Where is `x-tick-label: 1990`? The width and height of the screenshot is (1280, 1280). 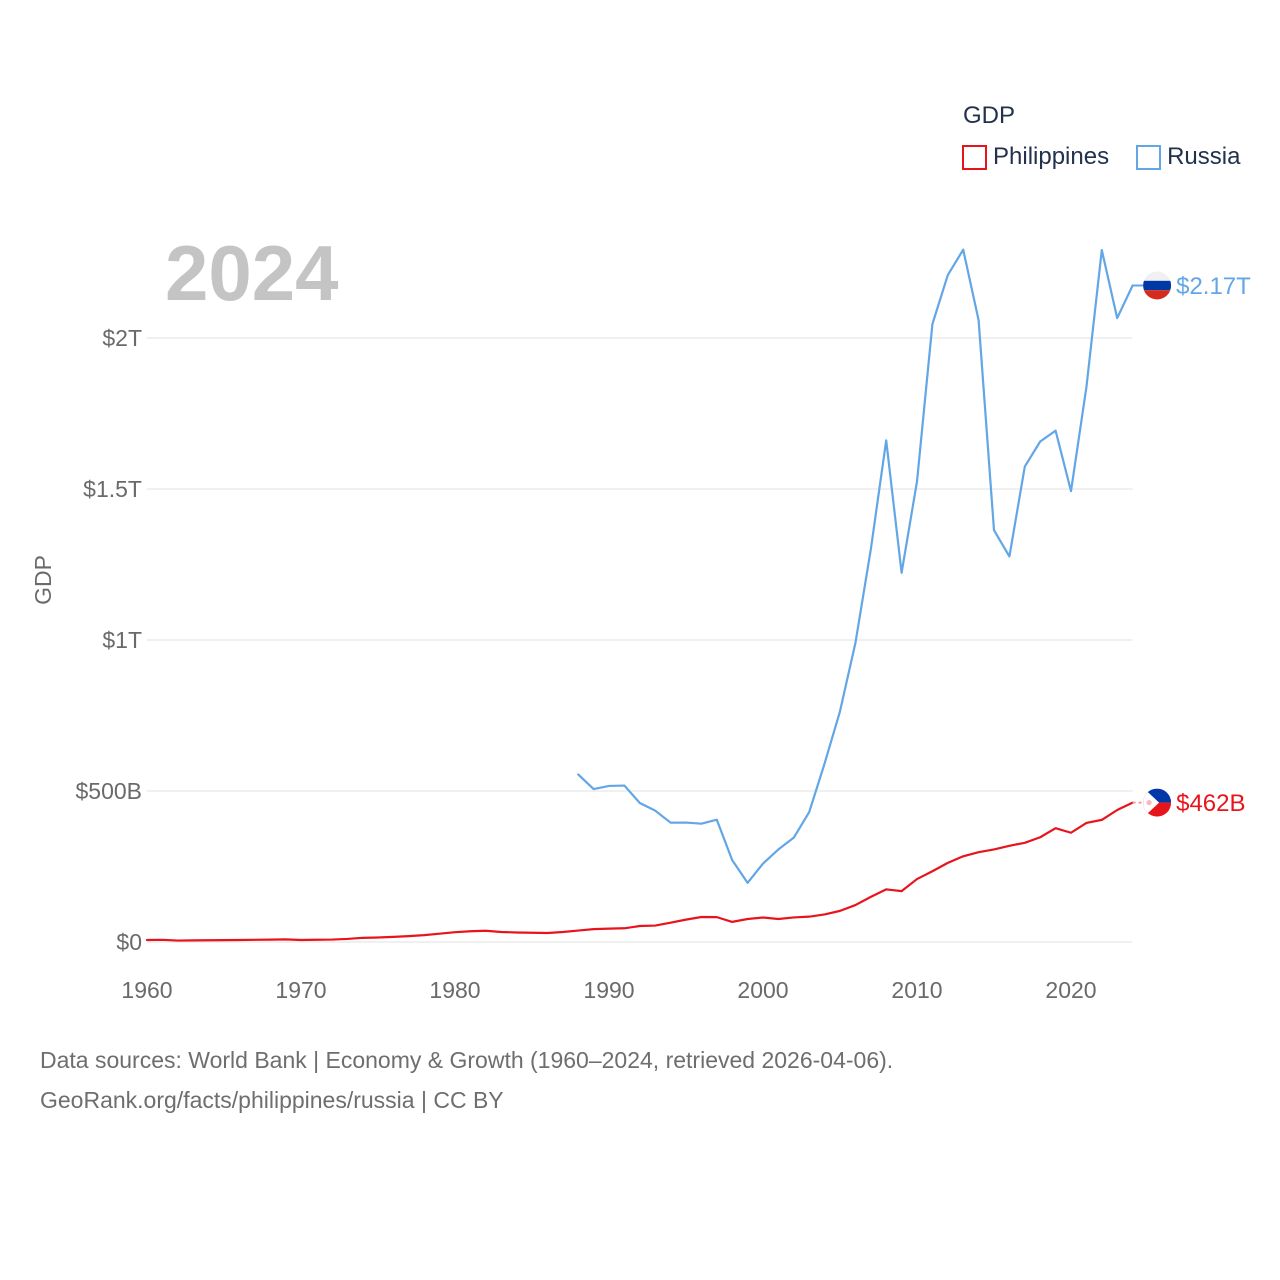
x-tick-label: 1990 is located at coordinates (608, 990).